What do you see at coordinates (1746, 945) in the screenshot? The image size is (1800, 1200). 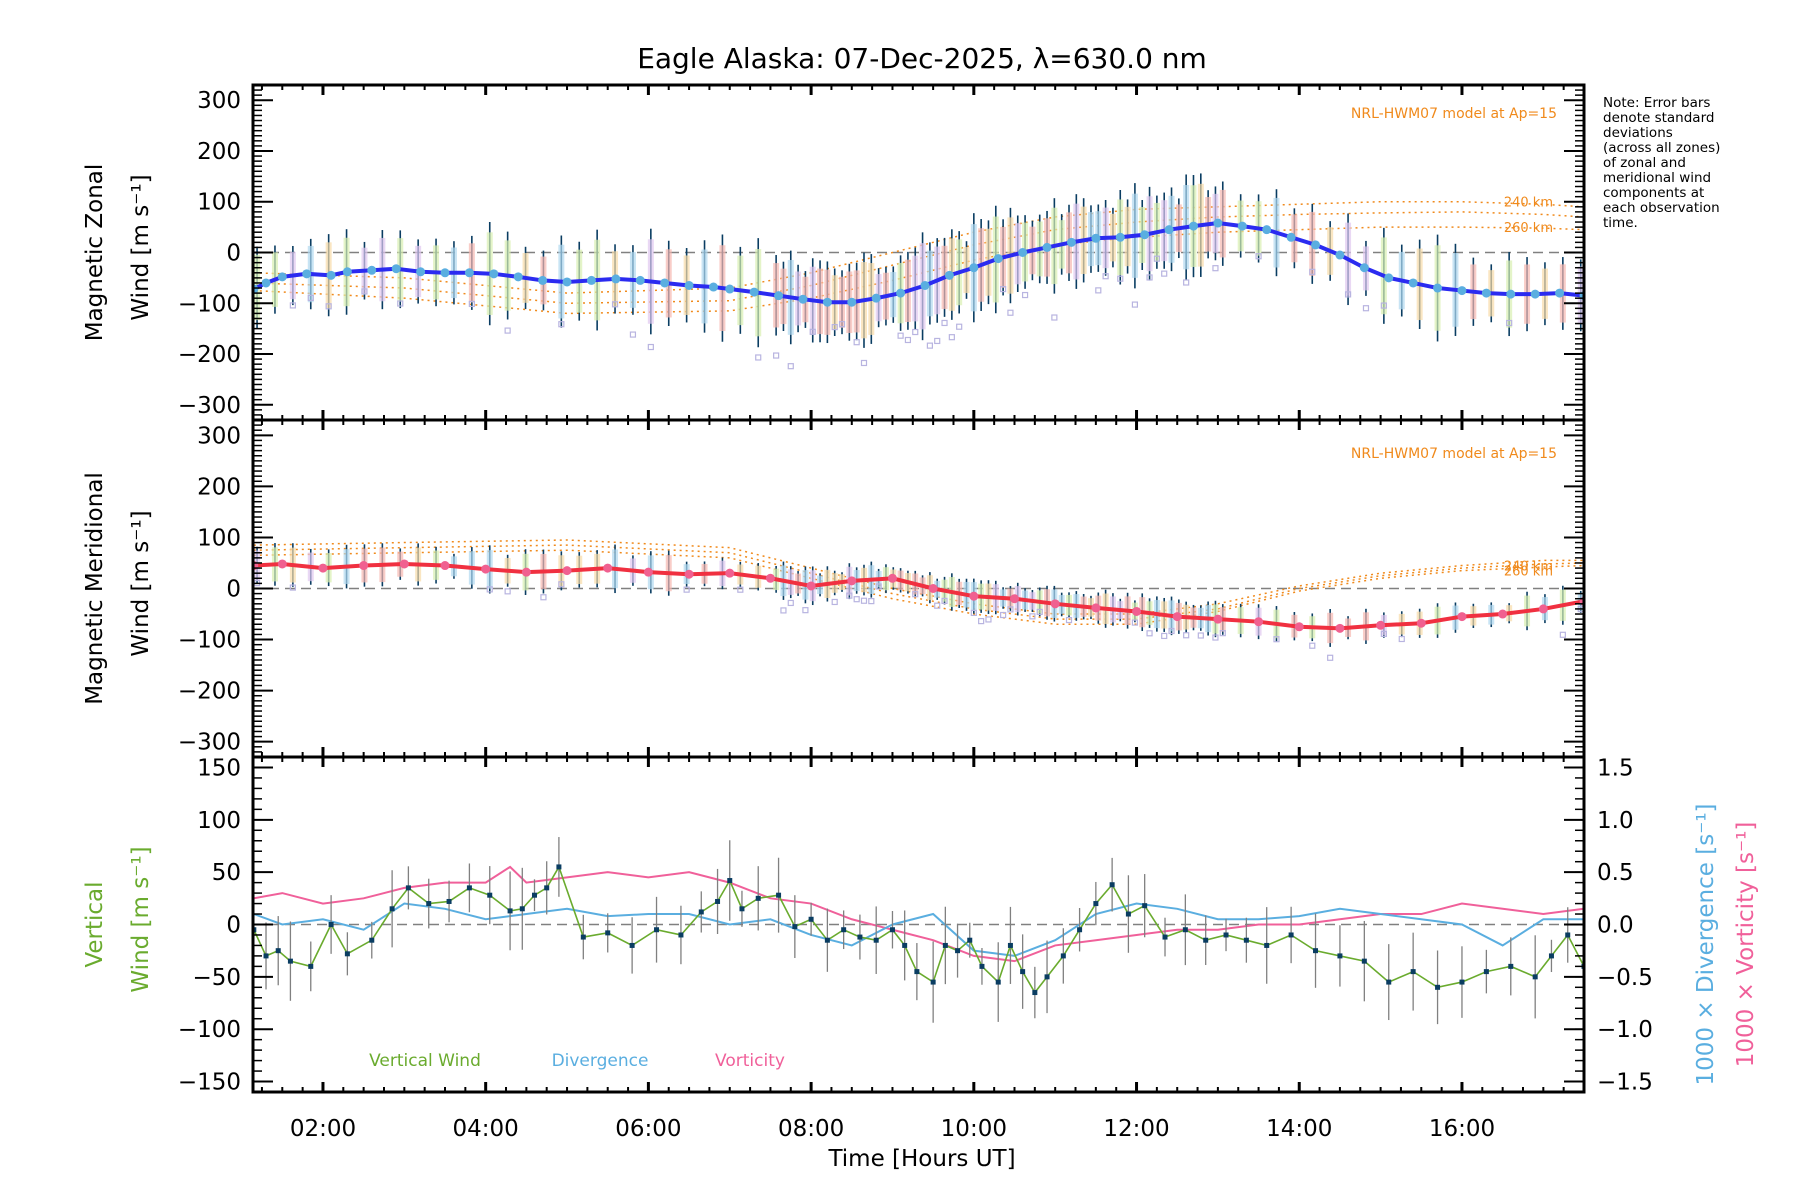 I see `y2-label-vorticity: 1000 × Vorticity [s⁻¹]` at bounding box center [1746, 945].